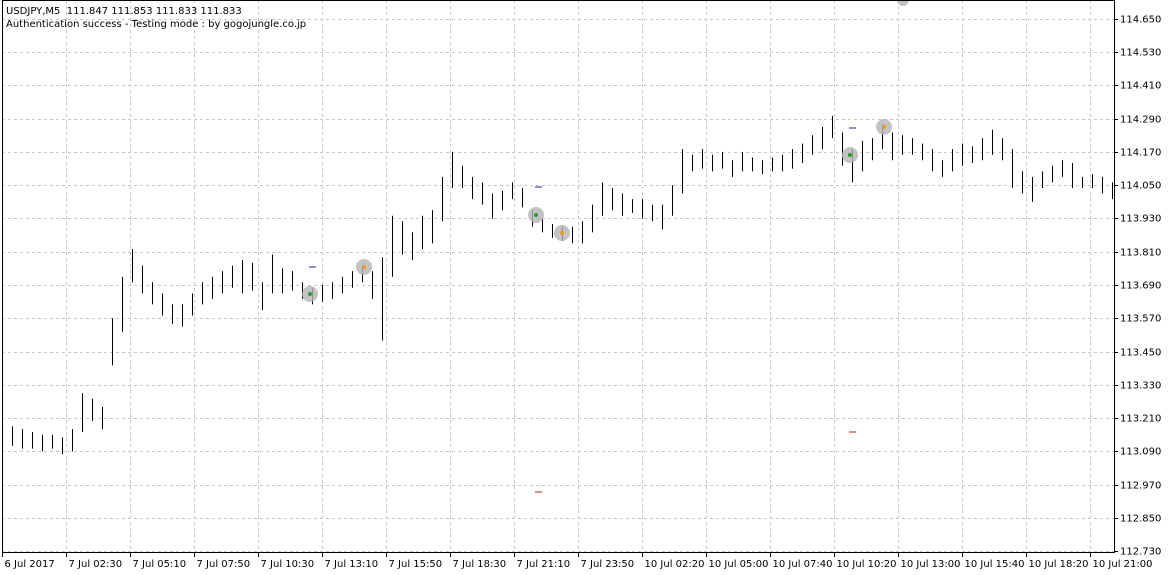 This screenshot has height=575, width=1176. I want to click on x-tick-label: 7 Jul 15:50, so click(416, 564).